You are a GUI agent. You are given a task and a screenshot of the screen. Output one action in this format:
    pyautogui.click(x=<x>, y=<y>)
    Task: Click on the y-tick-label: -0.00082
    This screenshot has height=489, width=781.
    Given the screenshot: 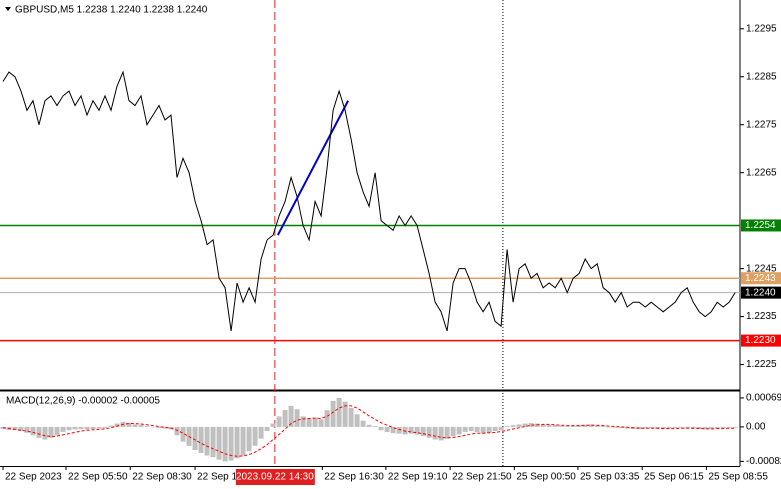 What is the action you would take?
    pyautogui.click(x=763, y=461)
    